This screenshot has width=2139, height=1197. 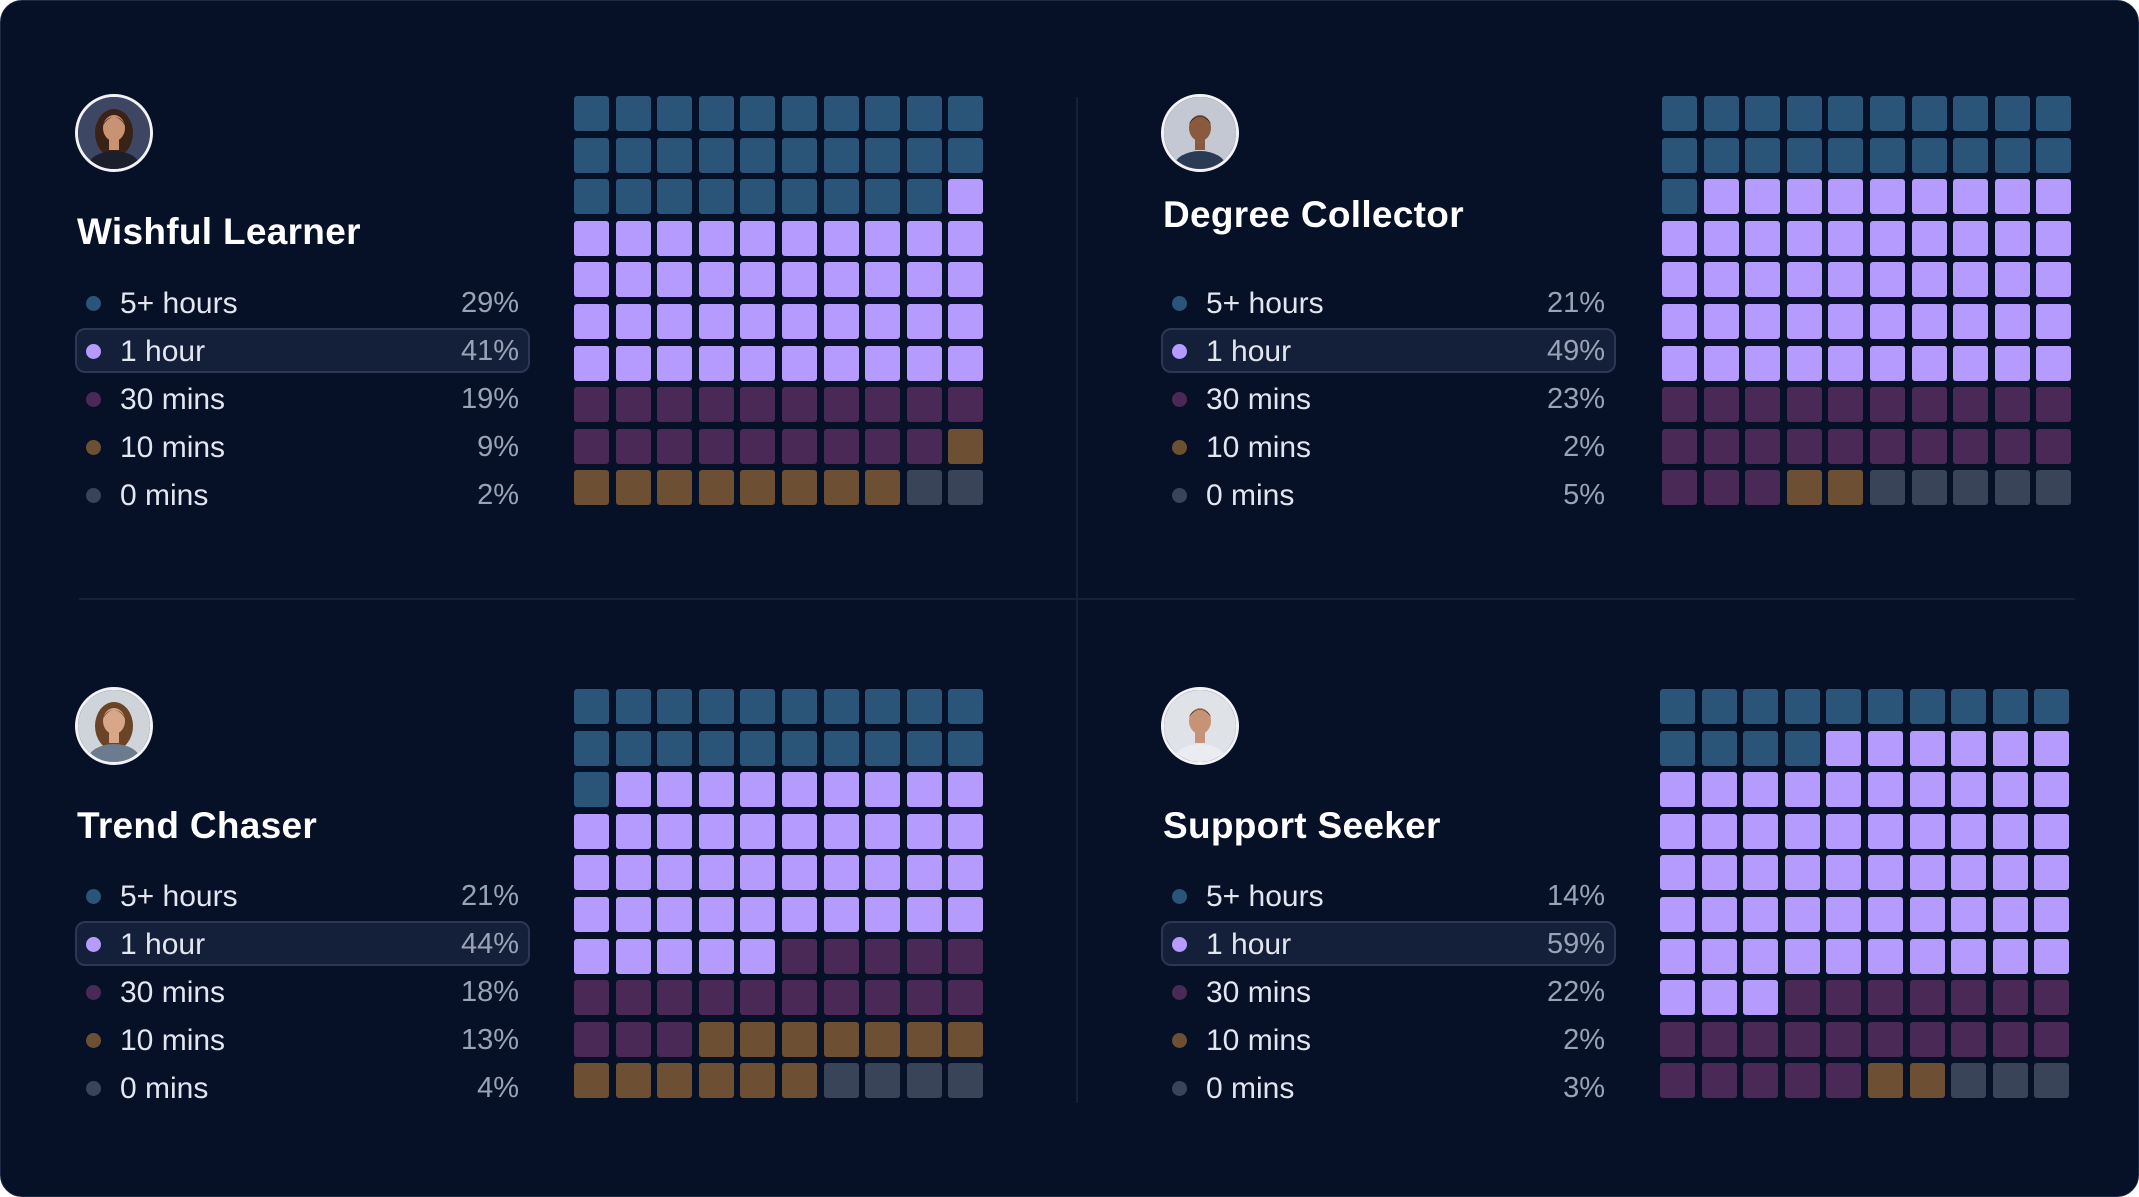 What do you see at coordinates (302, 302) in the screenshot?
I see `legend-item-5-plus-hours: 5+ hours 29%` at bounding box center [302, 302].